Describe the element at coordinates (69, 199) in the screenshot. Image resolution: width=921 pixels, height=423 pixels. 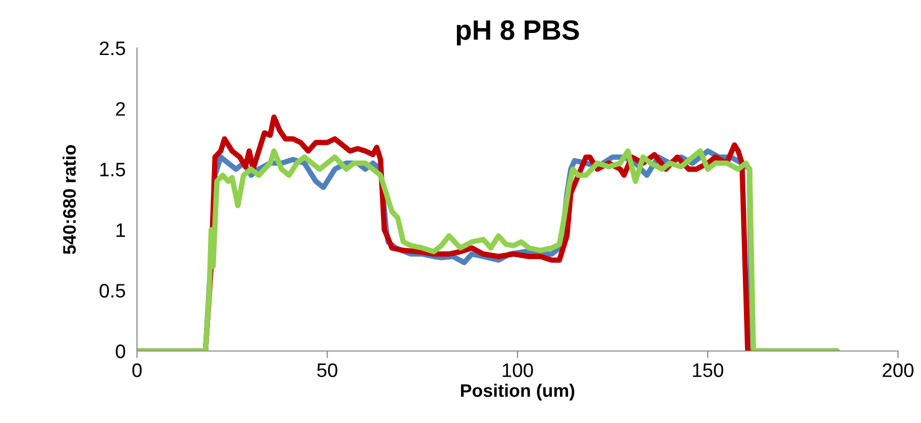
I see `y-axis-title: 540:680 ratio` at that location.